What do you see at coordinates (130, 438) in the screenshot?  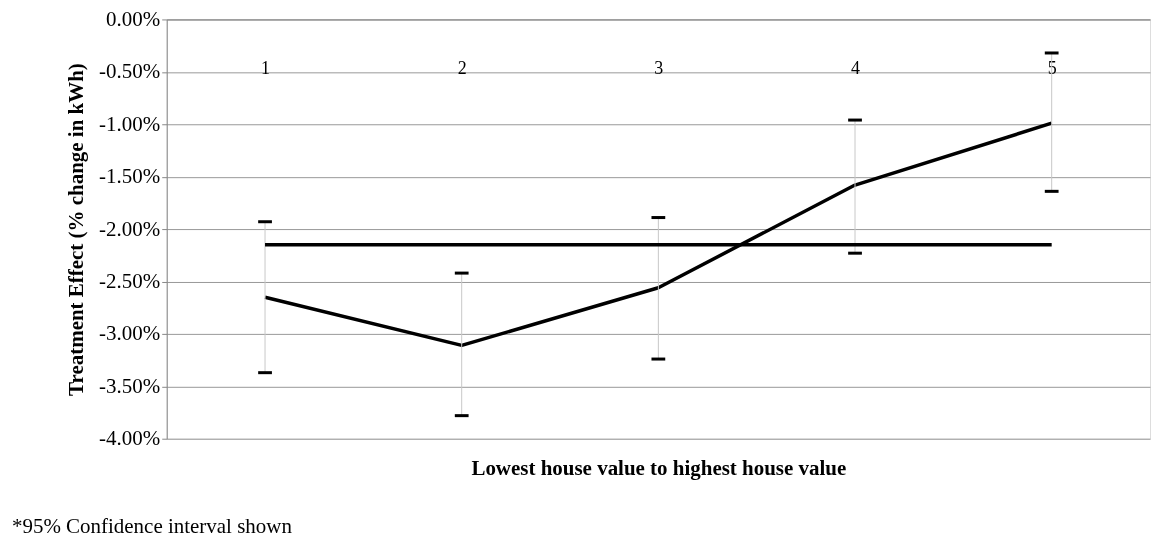 I see `y-tick-label: -4.00%` at bounding box center [130, 438].